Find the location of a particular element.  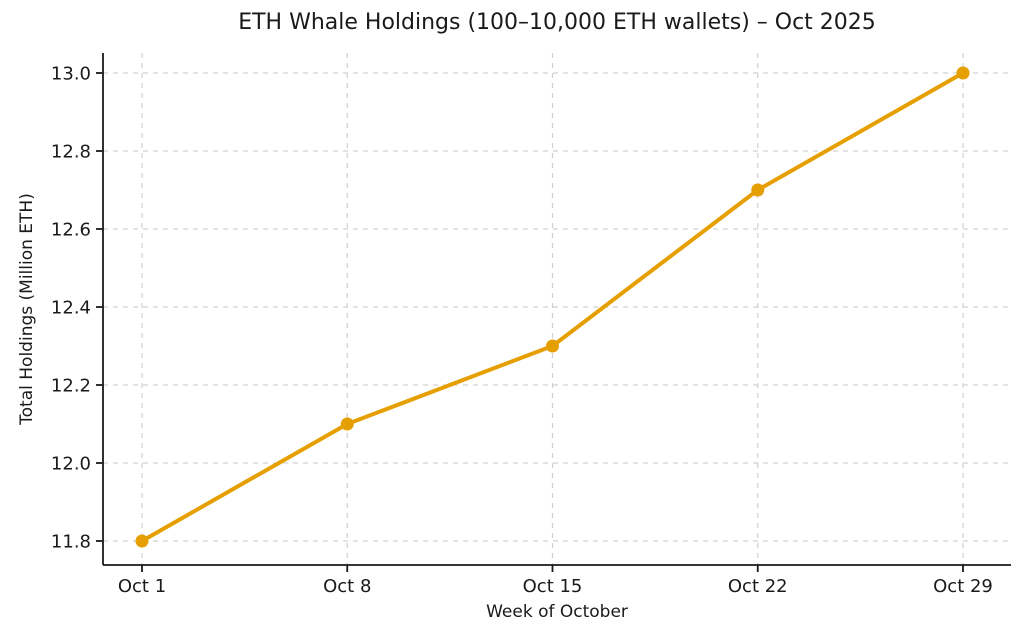

y-tick-label: 12.0 is located at coordinates (71, 463).